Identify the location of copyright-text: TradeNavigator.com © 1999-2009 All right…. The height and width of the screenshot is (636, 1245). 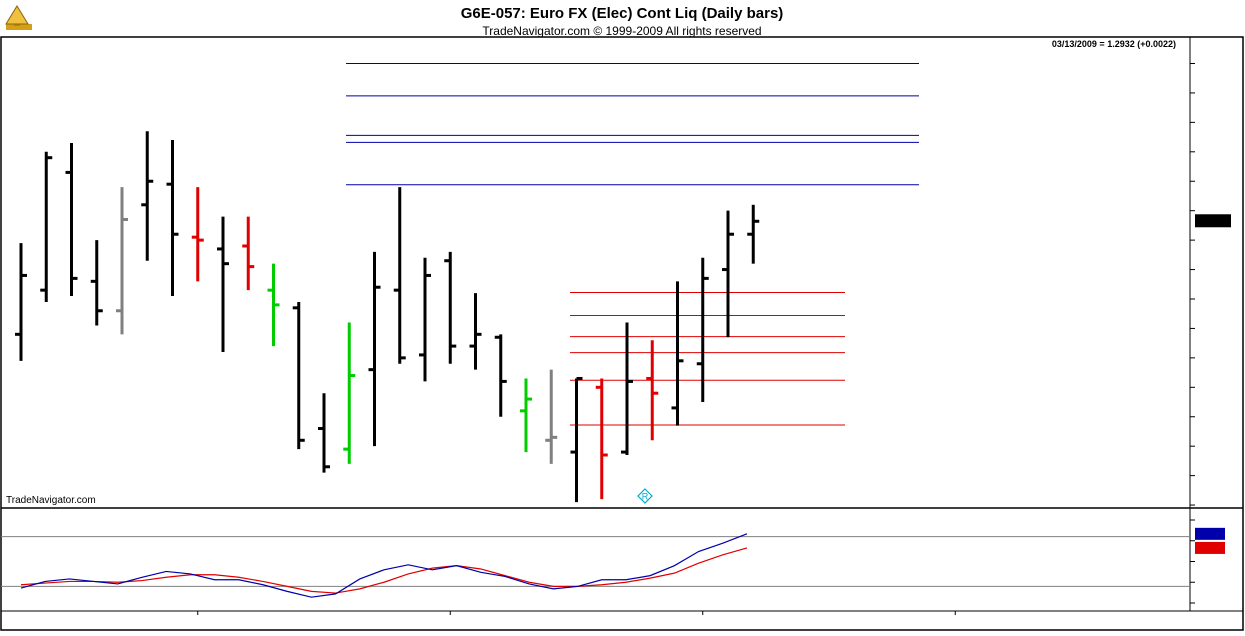
(621, 31).